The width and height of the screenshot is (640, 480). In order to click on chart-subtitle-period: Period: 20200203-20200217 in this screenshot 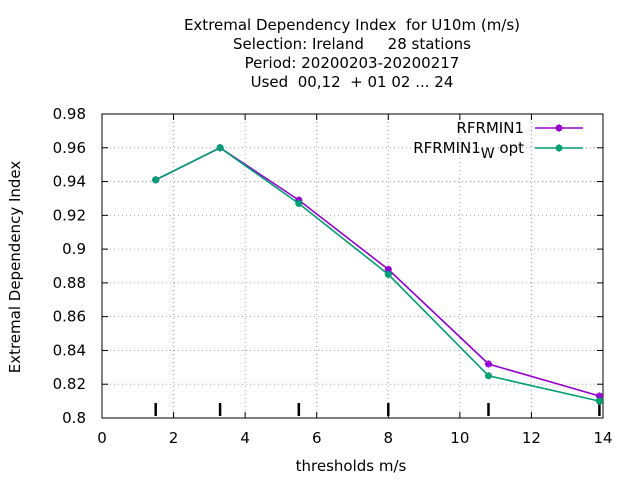, I will do `click(352, 63)`.